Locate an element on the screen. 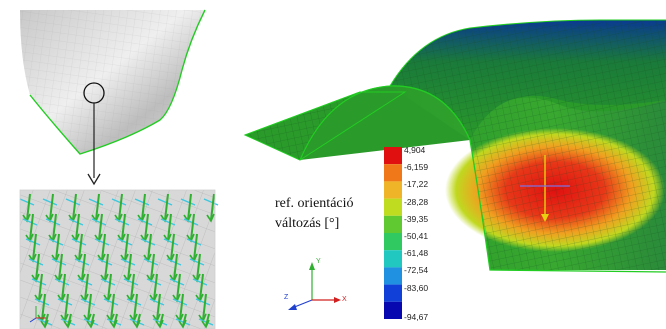 Image resolution: width=666 pixels, height=329 pixels. legend-value: -61,48 is located at coordinates (416, 253).